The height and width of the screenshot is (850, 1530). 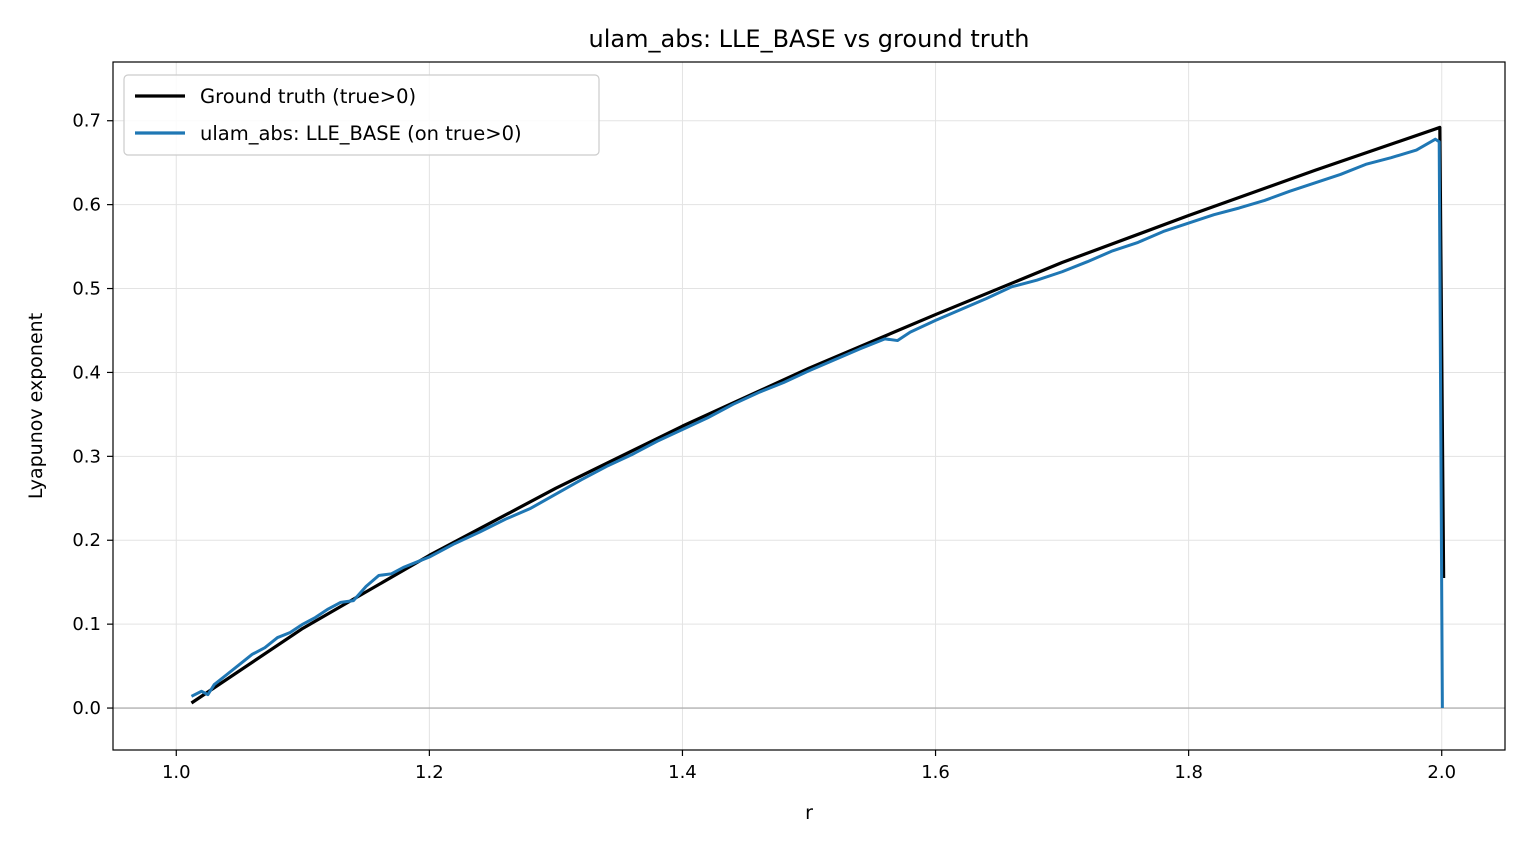 I want to click on y-tick-label: 0.4, so click(x=86, y=372).